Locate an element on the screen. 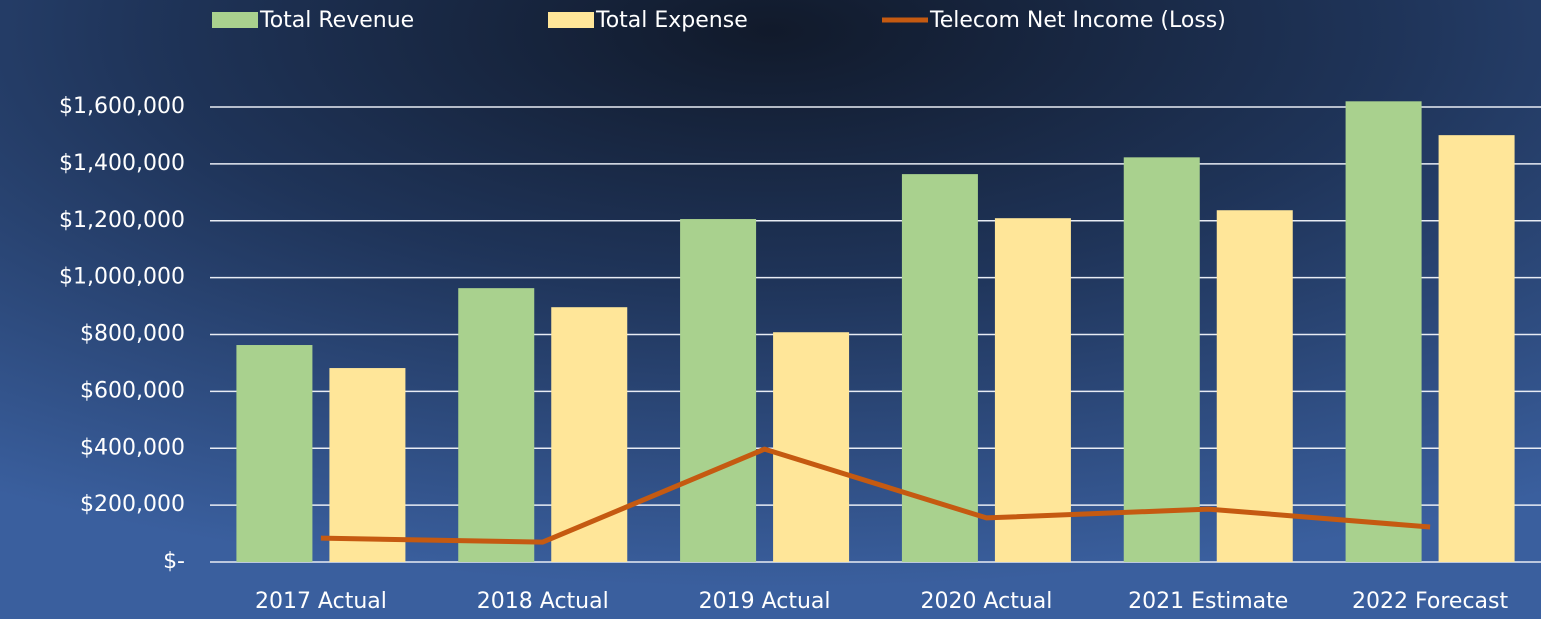  y-tick-label: $800,000 is located at coordinates (132, 334).